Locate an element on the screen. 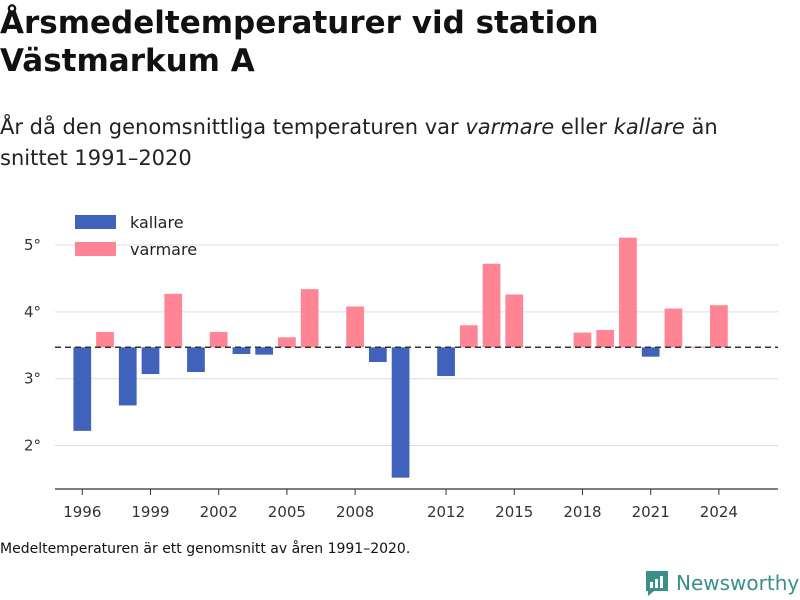 The width and height of the screenshot is (800, 600). x-tick-label: 2012 is located at coordinates (446, 512).